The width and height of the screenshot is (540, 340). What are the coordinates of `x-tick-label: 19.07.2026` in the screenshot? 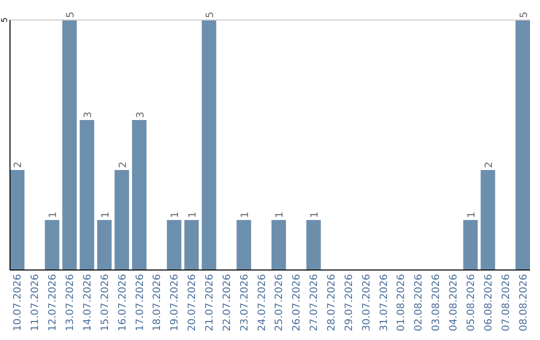 It's located at (175, 303).